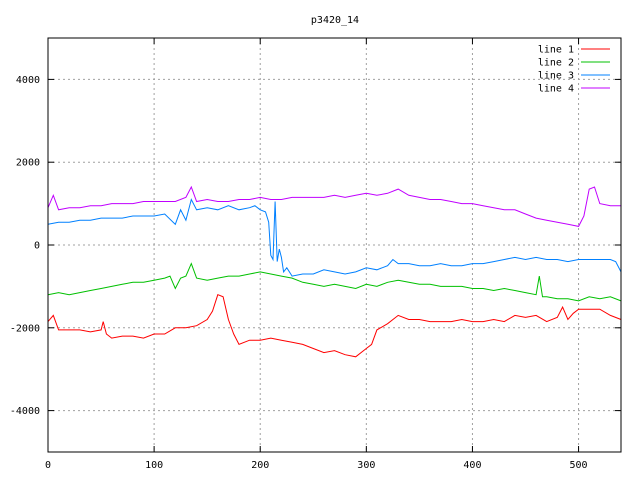 Image resolution: width=640 pixels, height=480 pixels. I want to click on x-tick-label: 0, so click(48, 465).